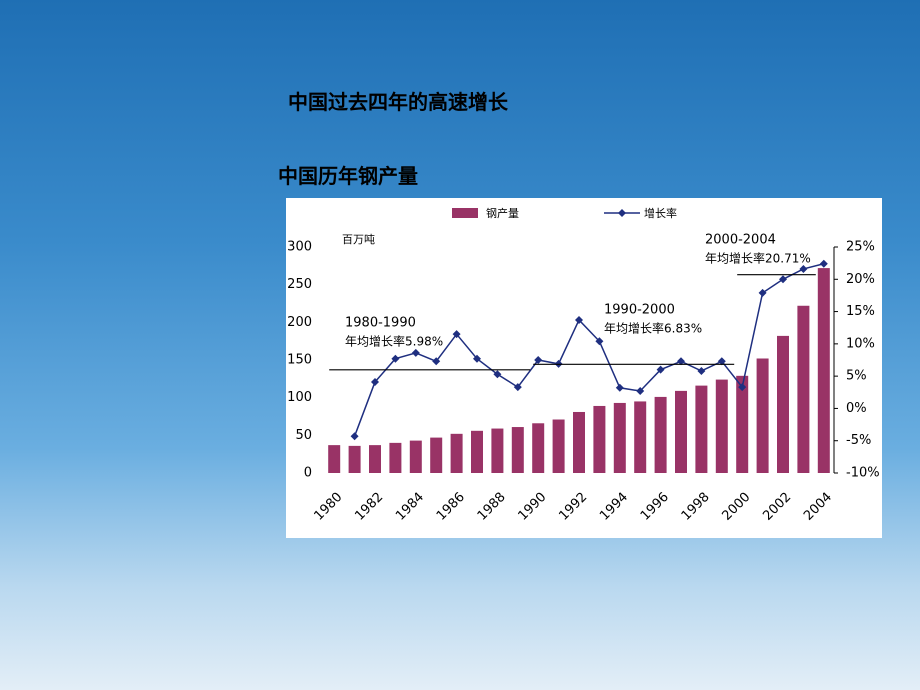 Image resolution: width=920 pixels, height=690 pixels. What do you see at coordinates (299, 322) in the screenshot?
I see `y-tick-label: 200` at bounding box center [299, 322].